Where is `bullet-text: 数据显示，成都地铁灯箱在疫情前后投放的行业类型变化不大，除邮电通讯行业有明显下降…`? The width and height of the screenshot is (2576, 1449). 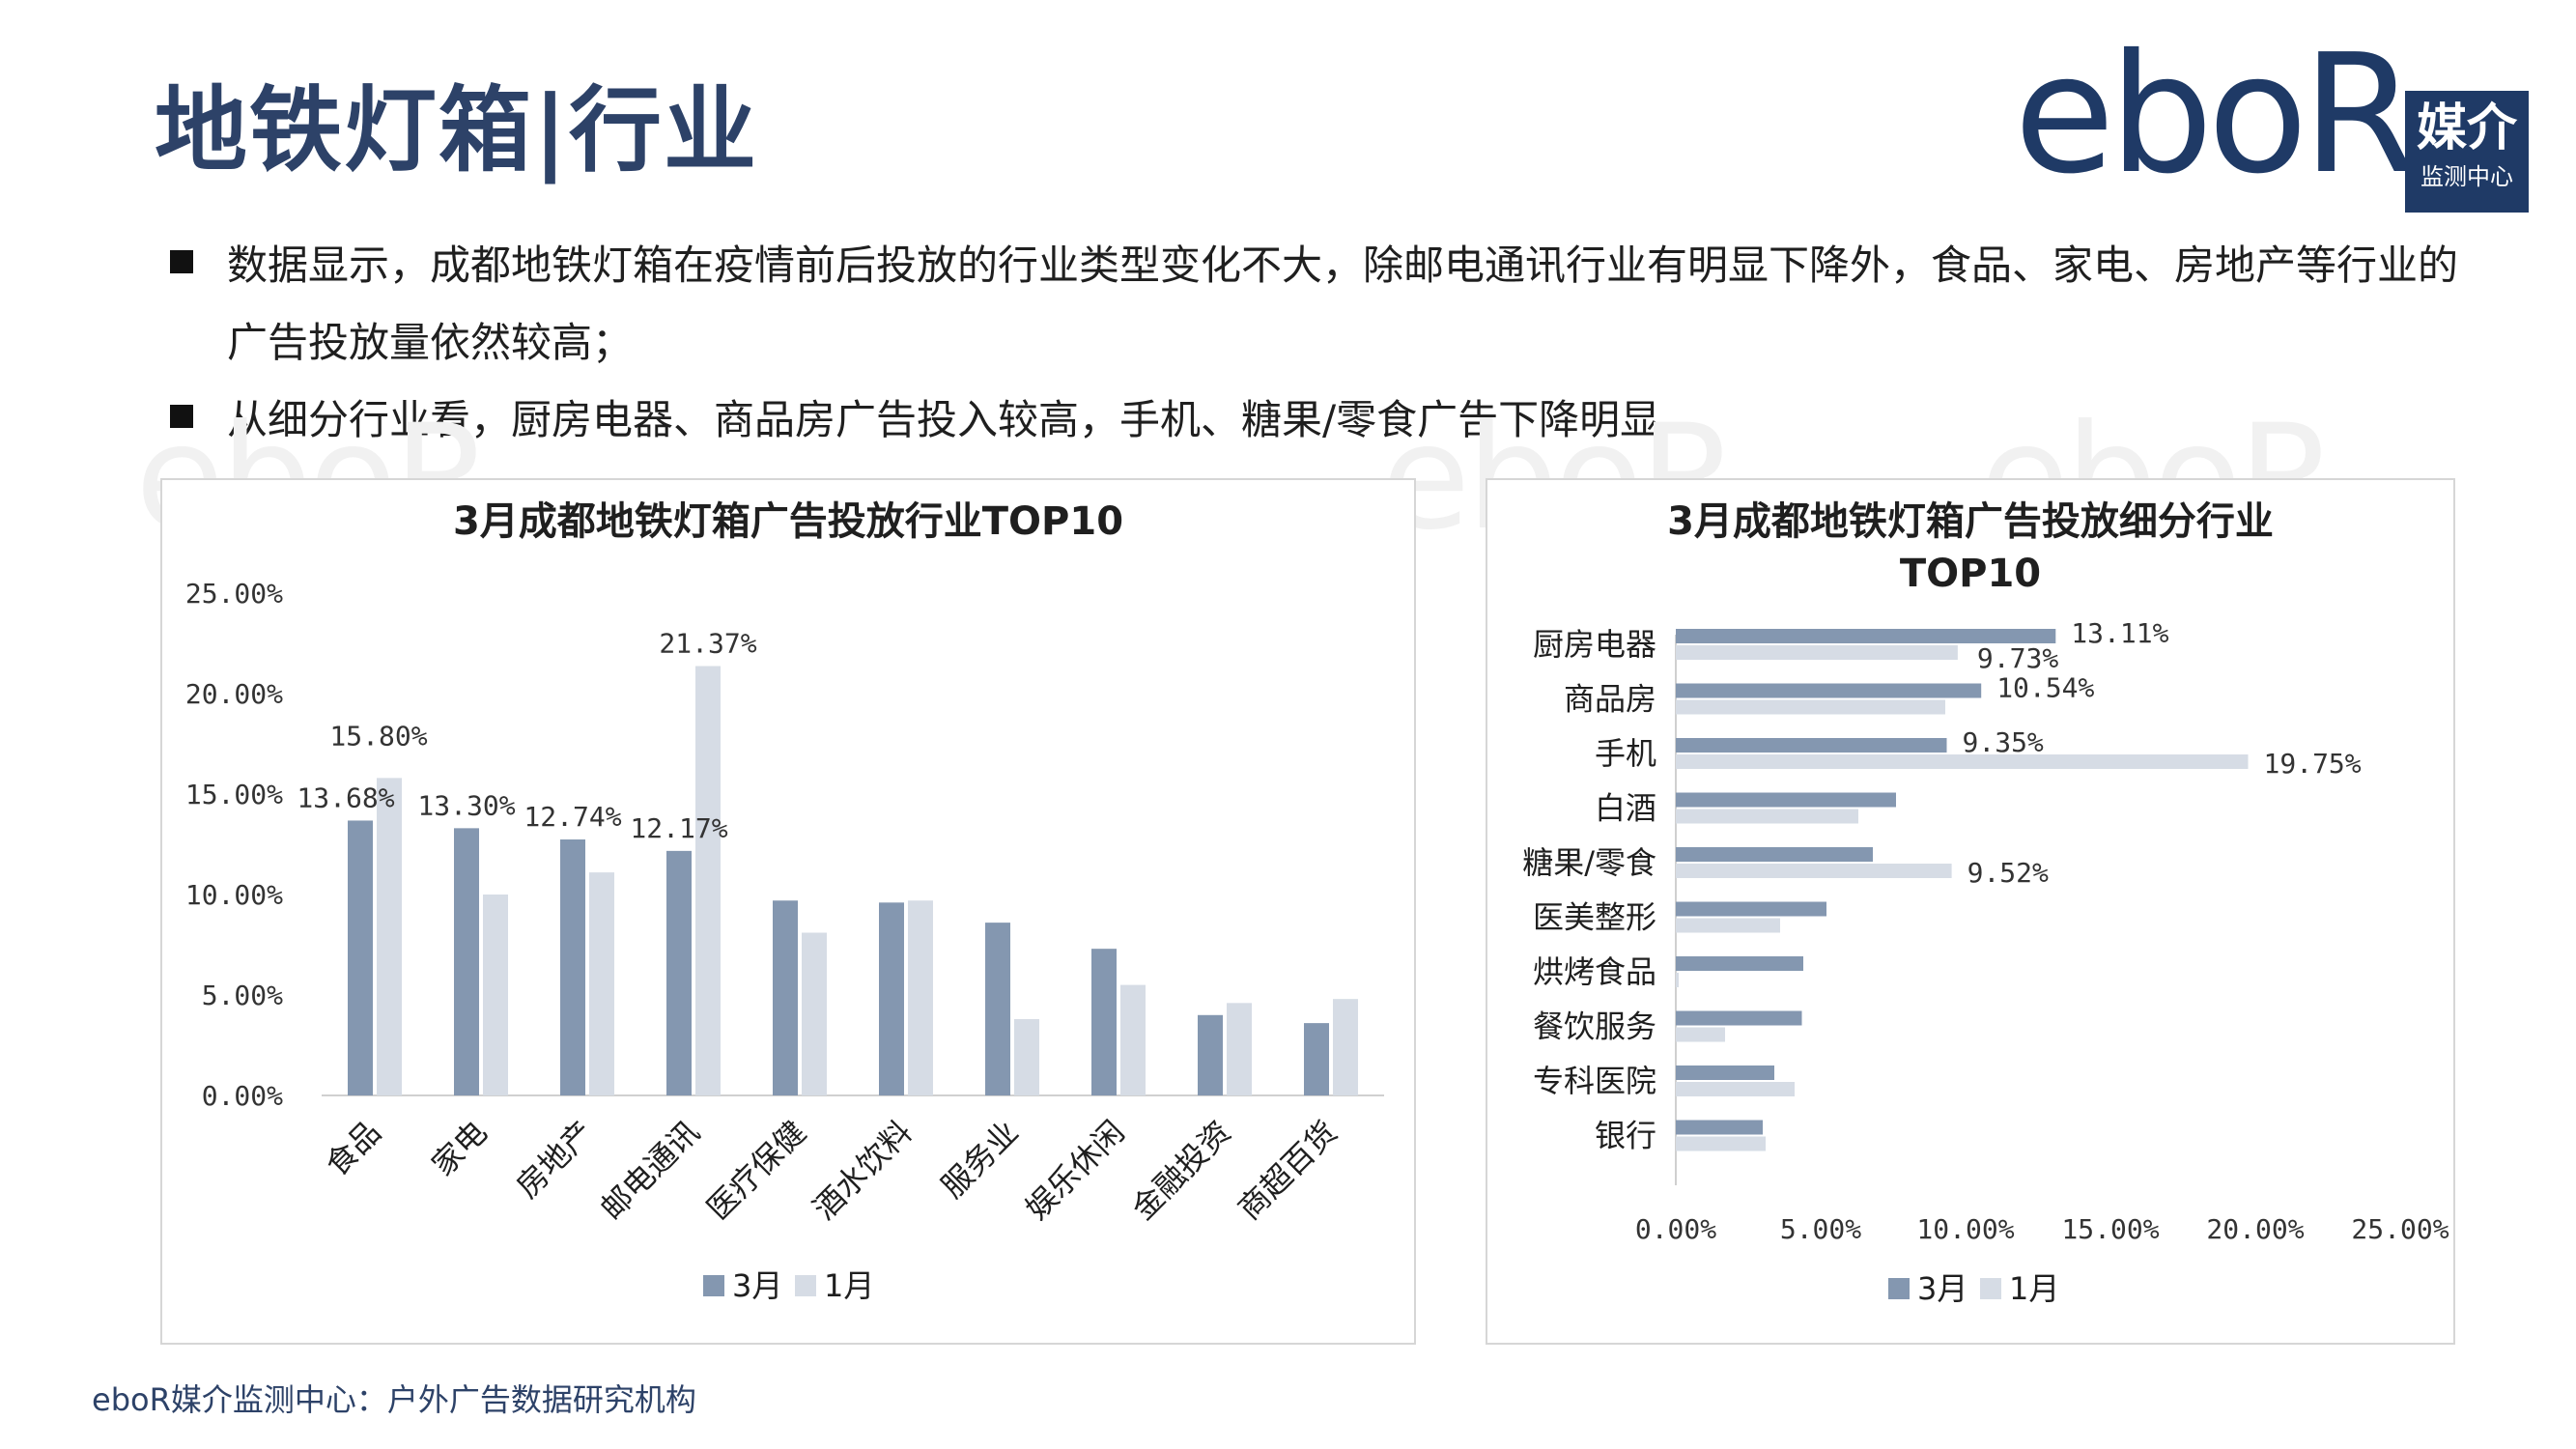 bullet-text: 数据显示，成都地铁灯箱在疫情前后投放的行业类型变化不大，除邮电通讯行业有明显下降… is located at coordinates (1343, 304).